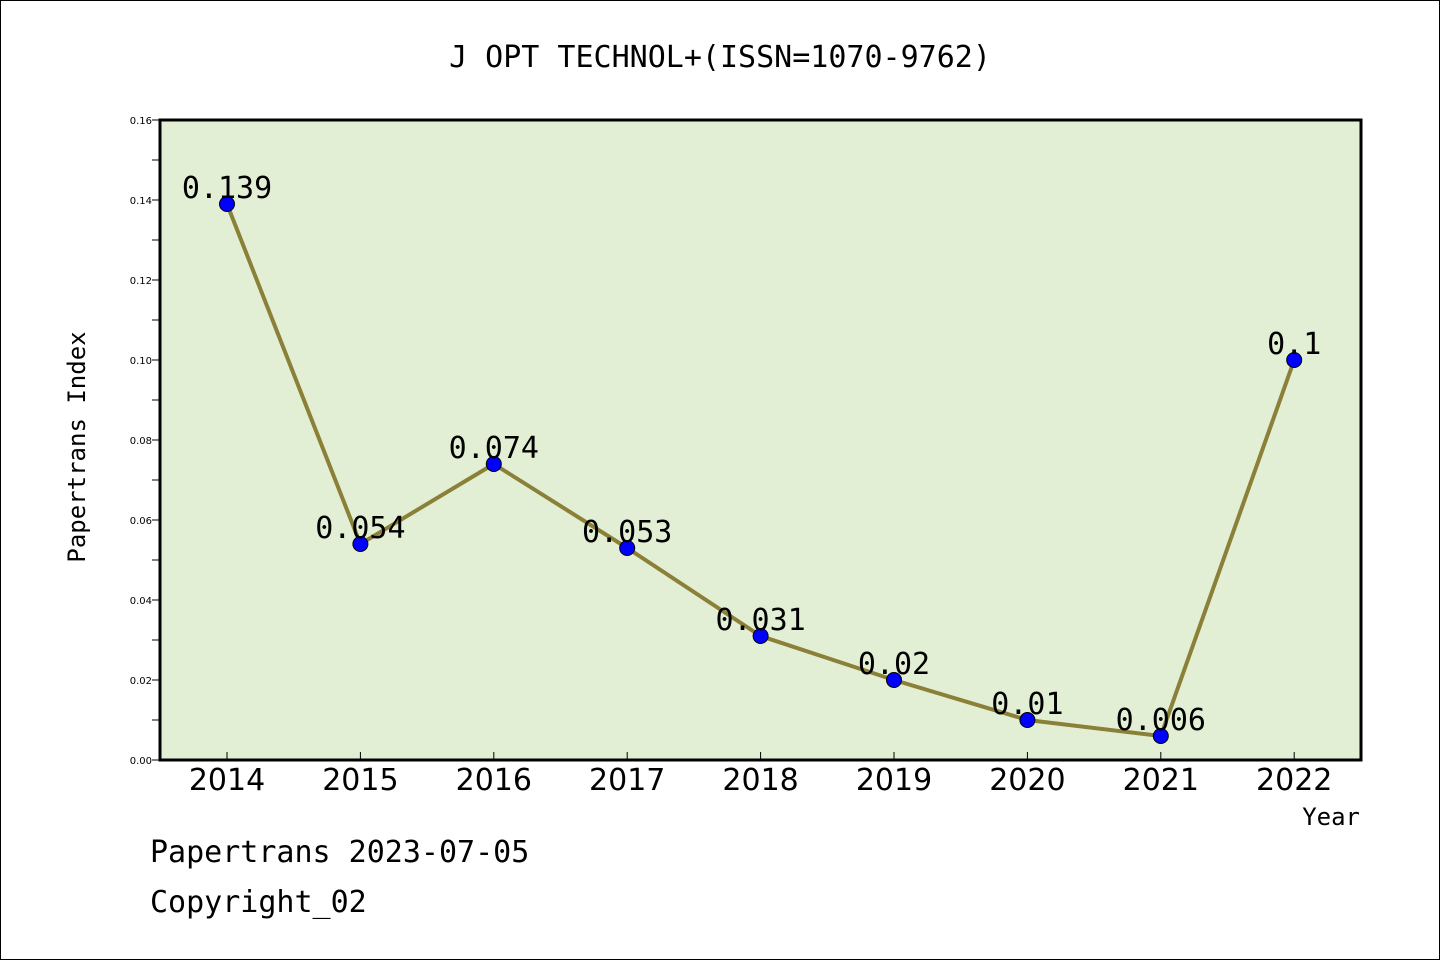 The width and height of the screenshot is (1440, 960). I want to click on data-label-2022: 0.1, so click(1294, 344).